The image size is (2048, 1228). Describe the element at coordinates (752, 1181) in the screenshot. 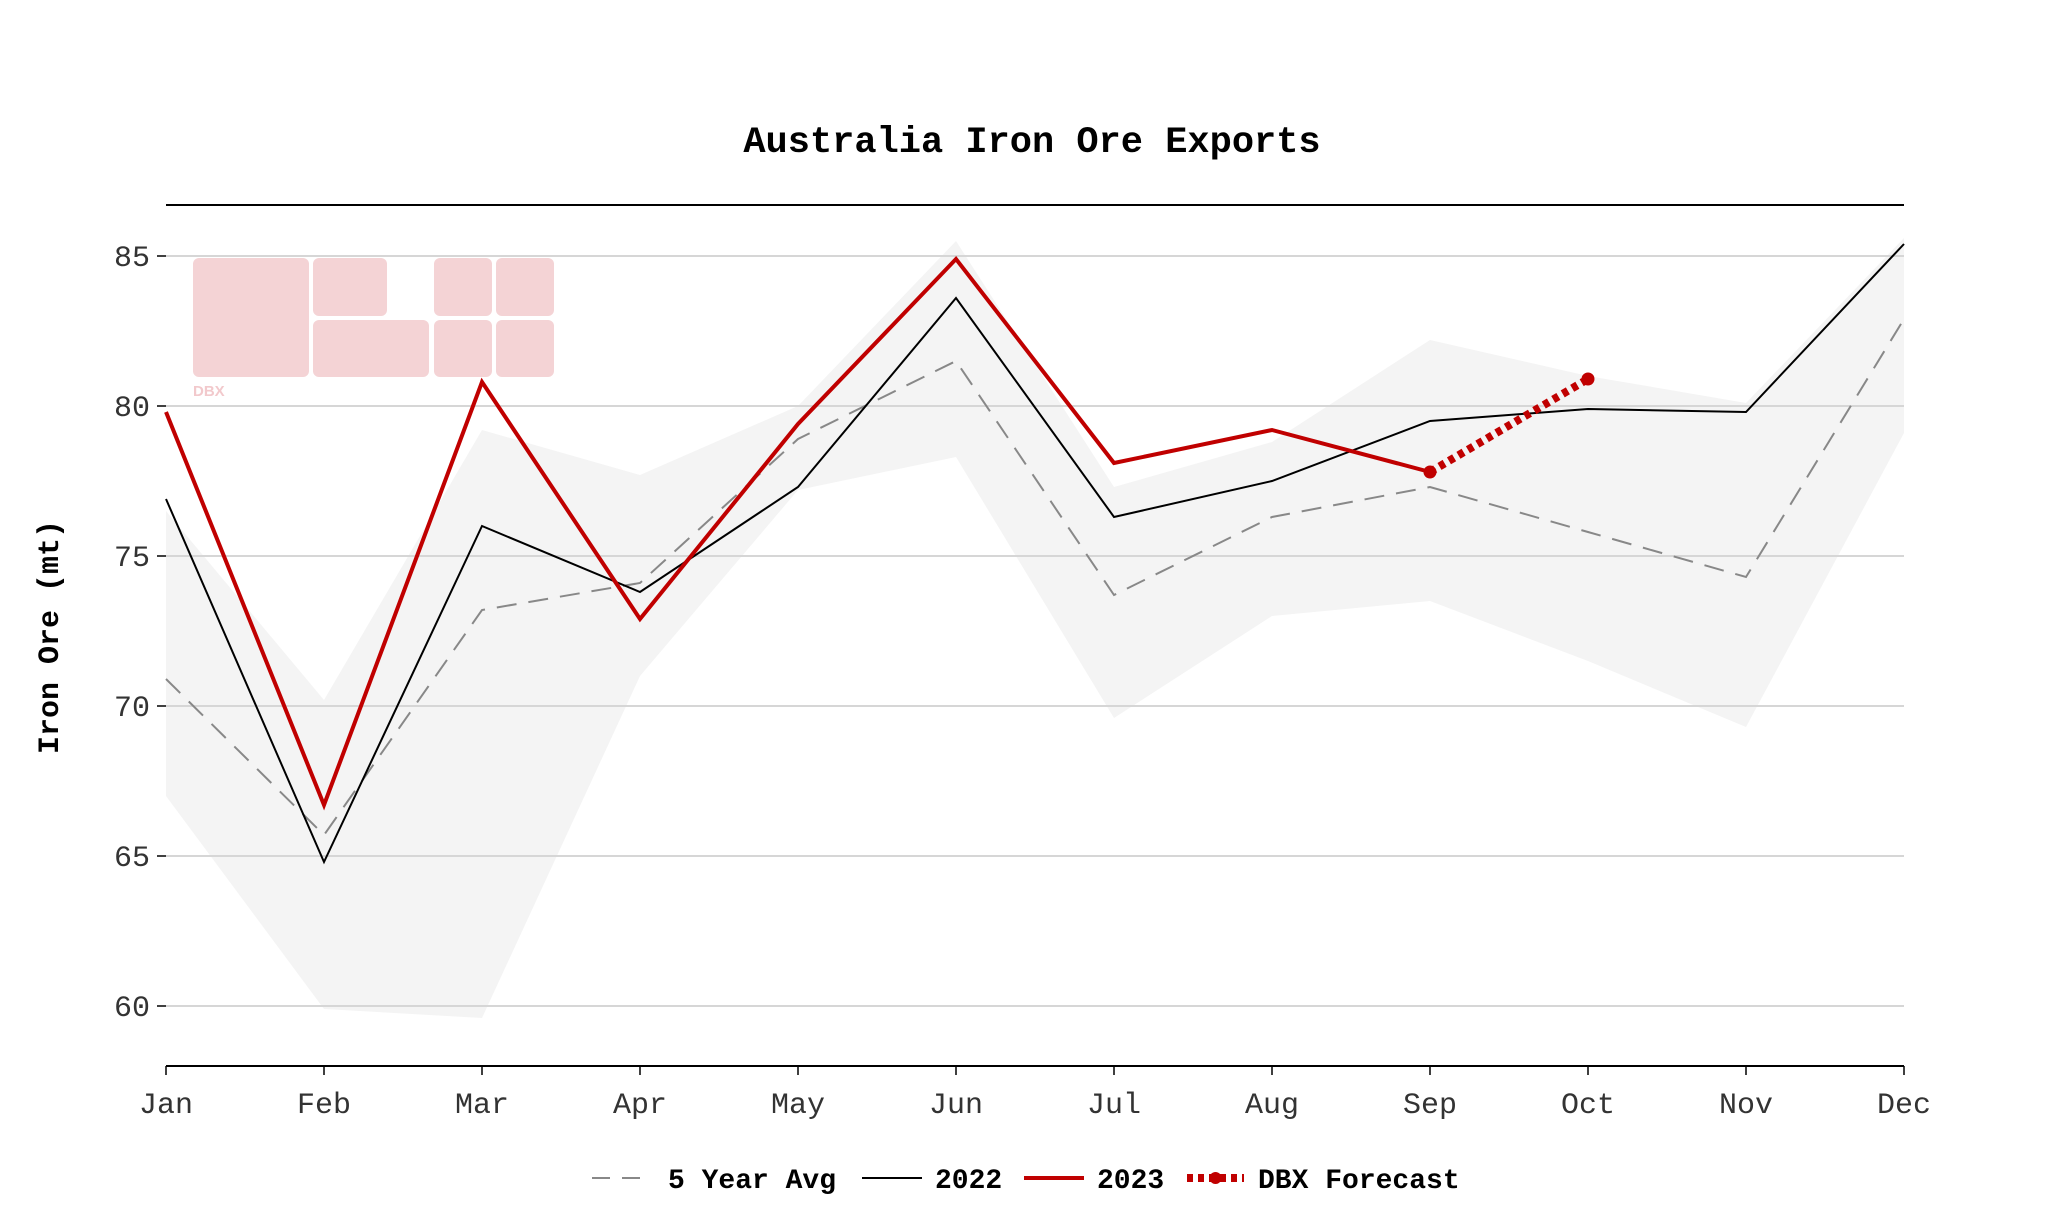

I see `legend-label-5-year-avg: 5 Year Avg` at that location.